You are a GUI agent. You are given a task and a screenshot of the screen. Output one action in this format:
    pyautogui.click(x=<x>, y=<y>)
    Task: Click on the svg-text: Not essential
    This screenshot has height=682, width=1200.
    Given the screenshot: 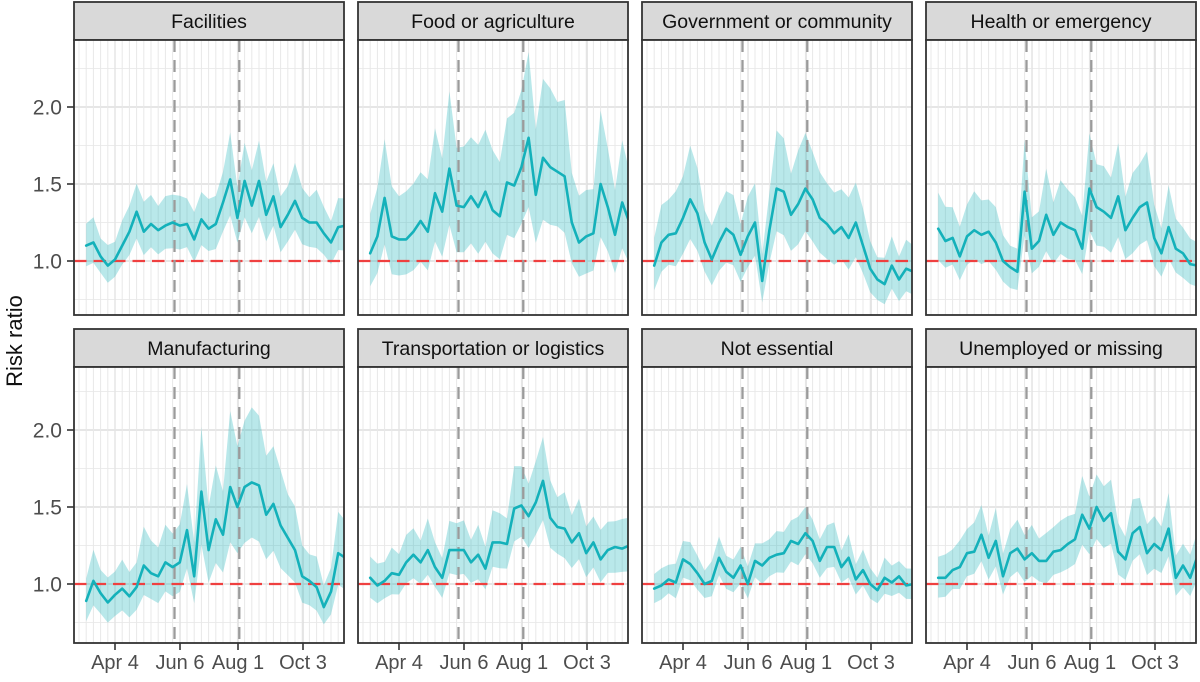 What is the action you would take?
    pyautogui.click(x=777, y=349)
    